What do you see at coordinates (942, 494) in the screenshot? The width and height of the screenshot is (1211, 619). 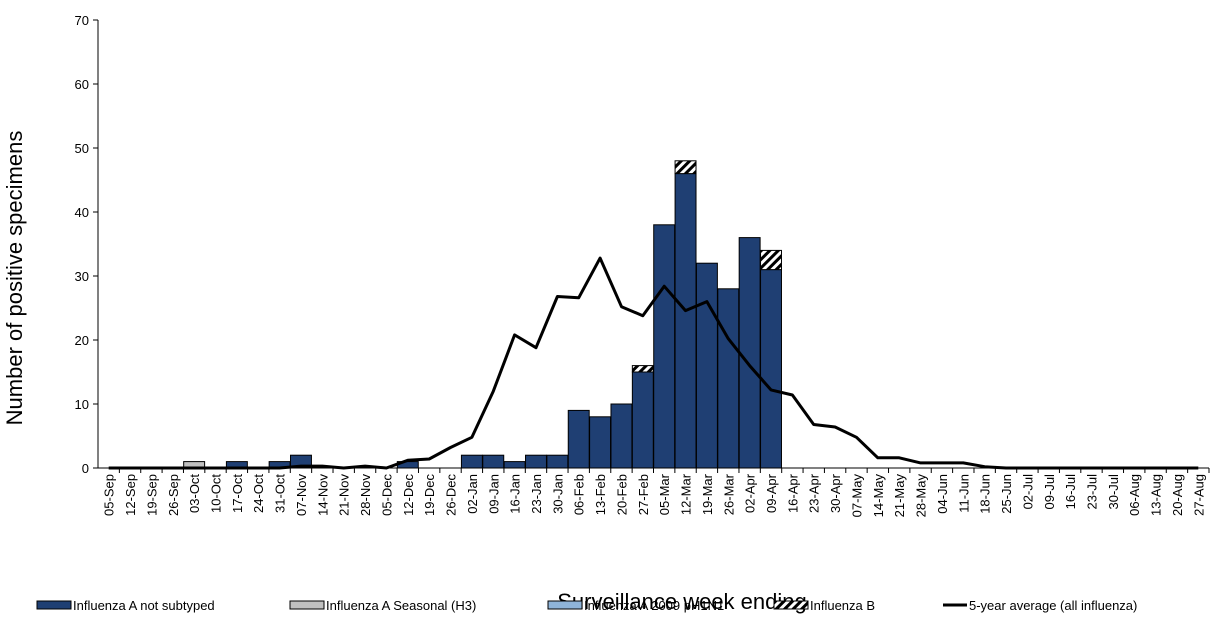 I see `x-tick-label: 04-Jun` at bounding box center [942, 494].